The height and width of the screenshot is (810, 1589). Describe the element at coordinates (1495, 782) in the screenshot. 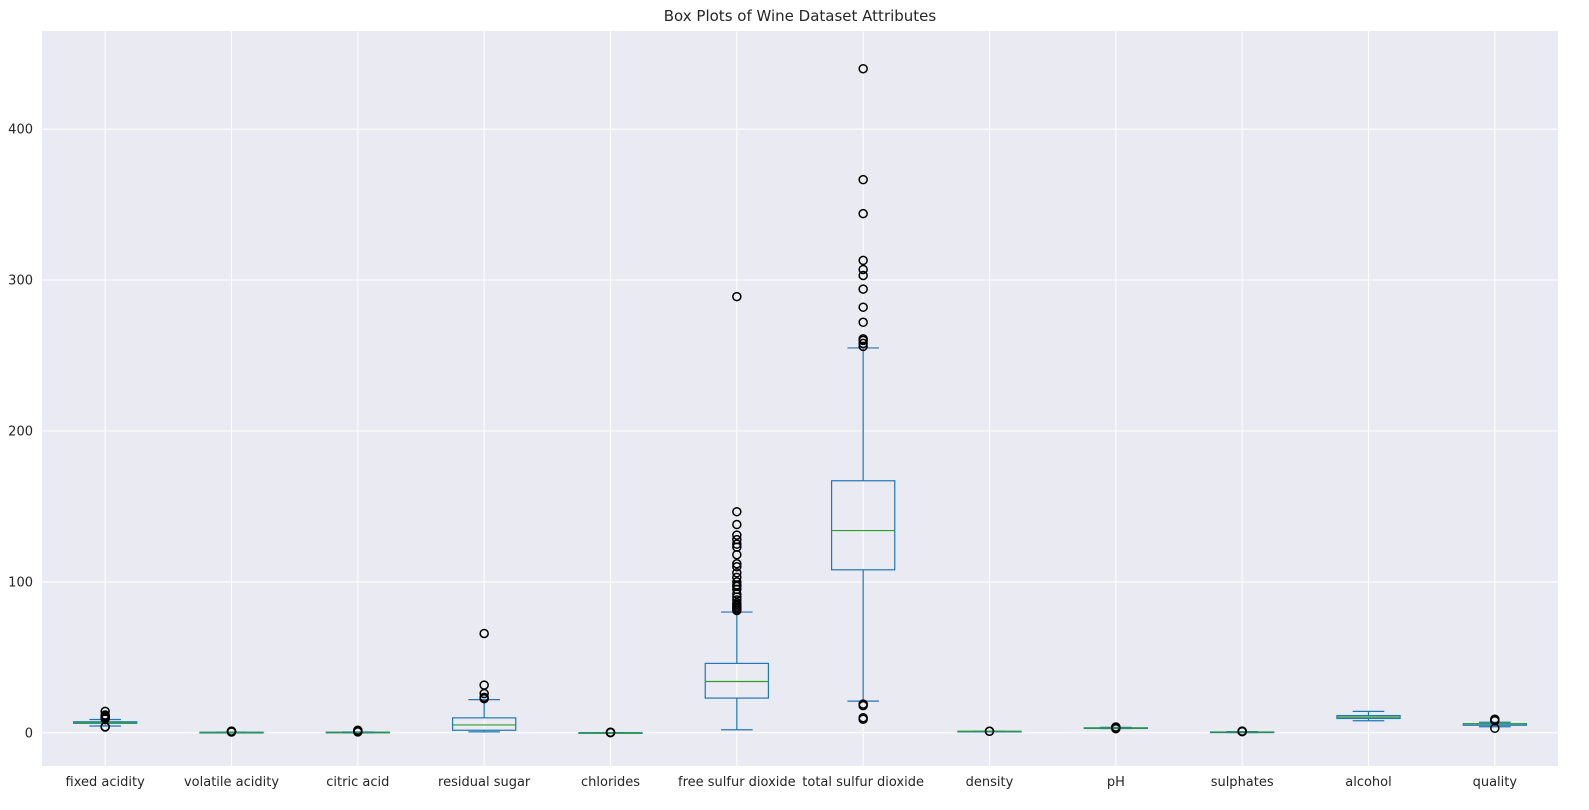

I see `x-tick-label: quality` at that location.